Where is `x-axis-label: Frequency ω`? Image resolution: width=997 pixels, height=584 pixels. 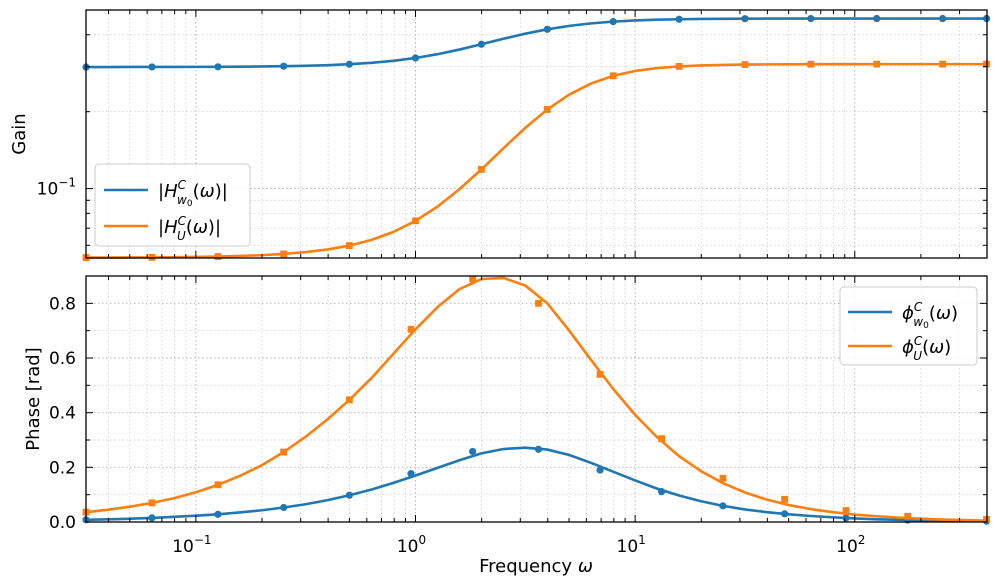 x-axis-label: Frequency ω is located at coordinates (536, 566).